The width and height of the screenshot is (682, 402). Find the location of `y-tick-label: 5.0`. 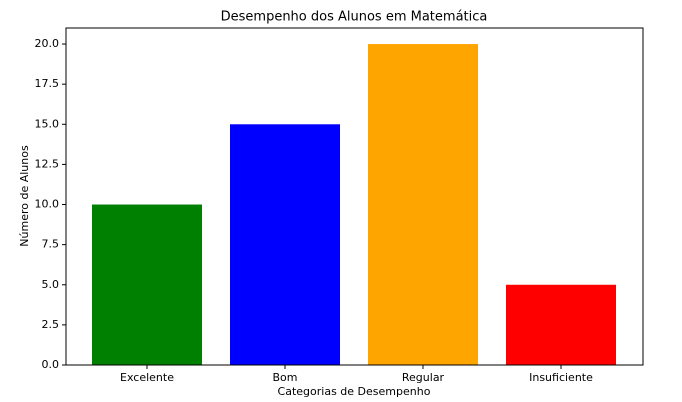

y-tick-label: 5.0 is located at coordinates (51, 284).